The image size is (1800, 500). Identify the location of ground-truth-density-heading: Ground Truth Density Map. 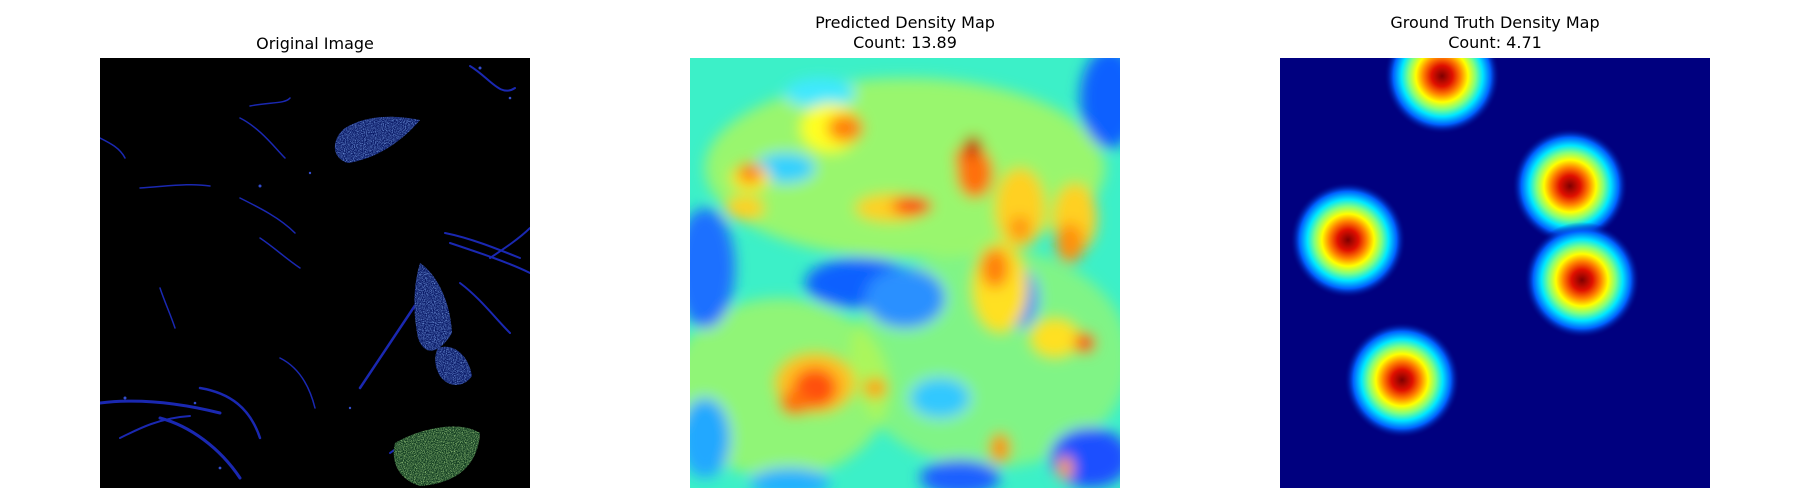
(1495, 22).